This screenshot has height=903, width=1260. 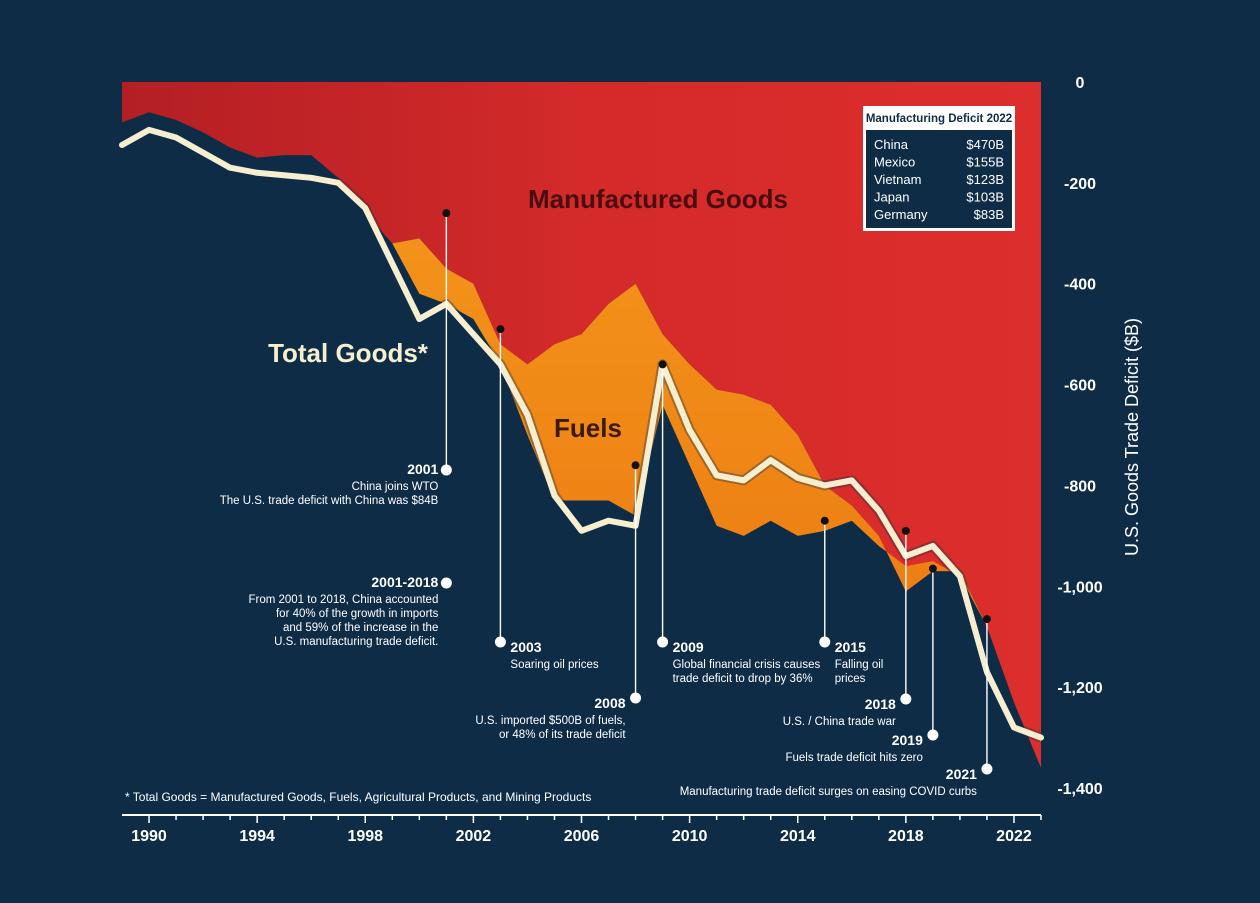 What do you see at coordinates (360, 628) in the screenshot?
I see `annotation-text: and 59% of the increase in the` at bounding box center [360, 628].